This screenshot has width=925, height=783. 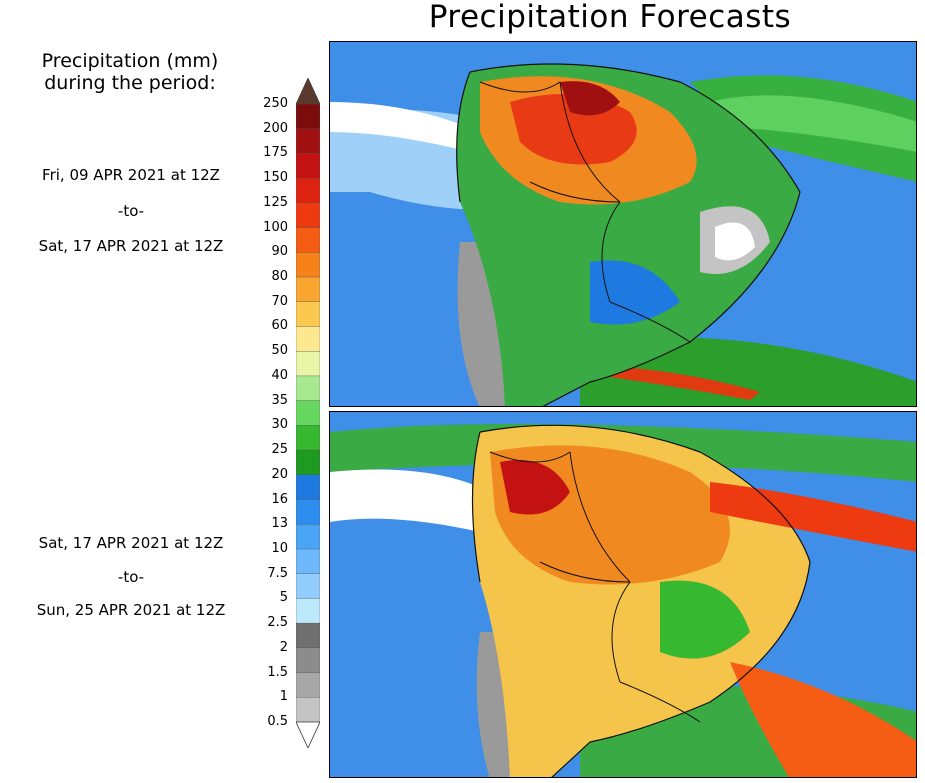 What do you see at coordinates (279, 524) in the screenshot?
I see `scale-tick-label: 13` at bounding box center [279, 524].